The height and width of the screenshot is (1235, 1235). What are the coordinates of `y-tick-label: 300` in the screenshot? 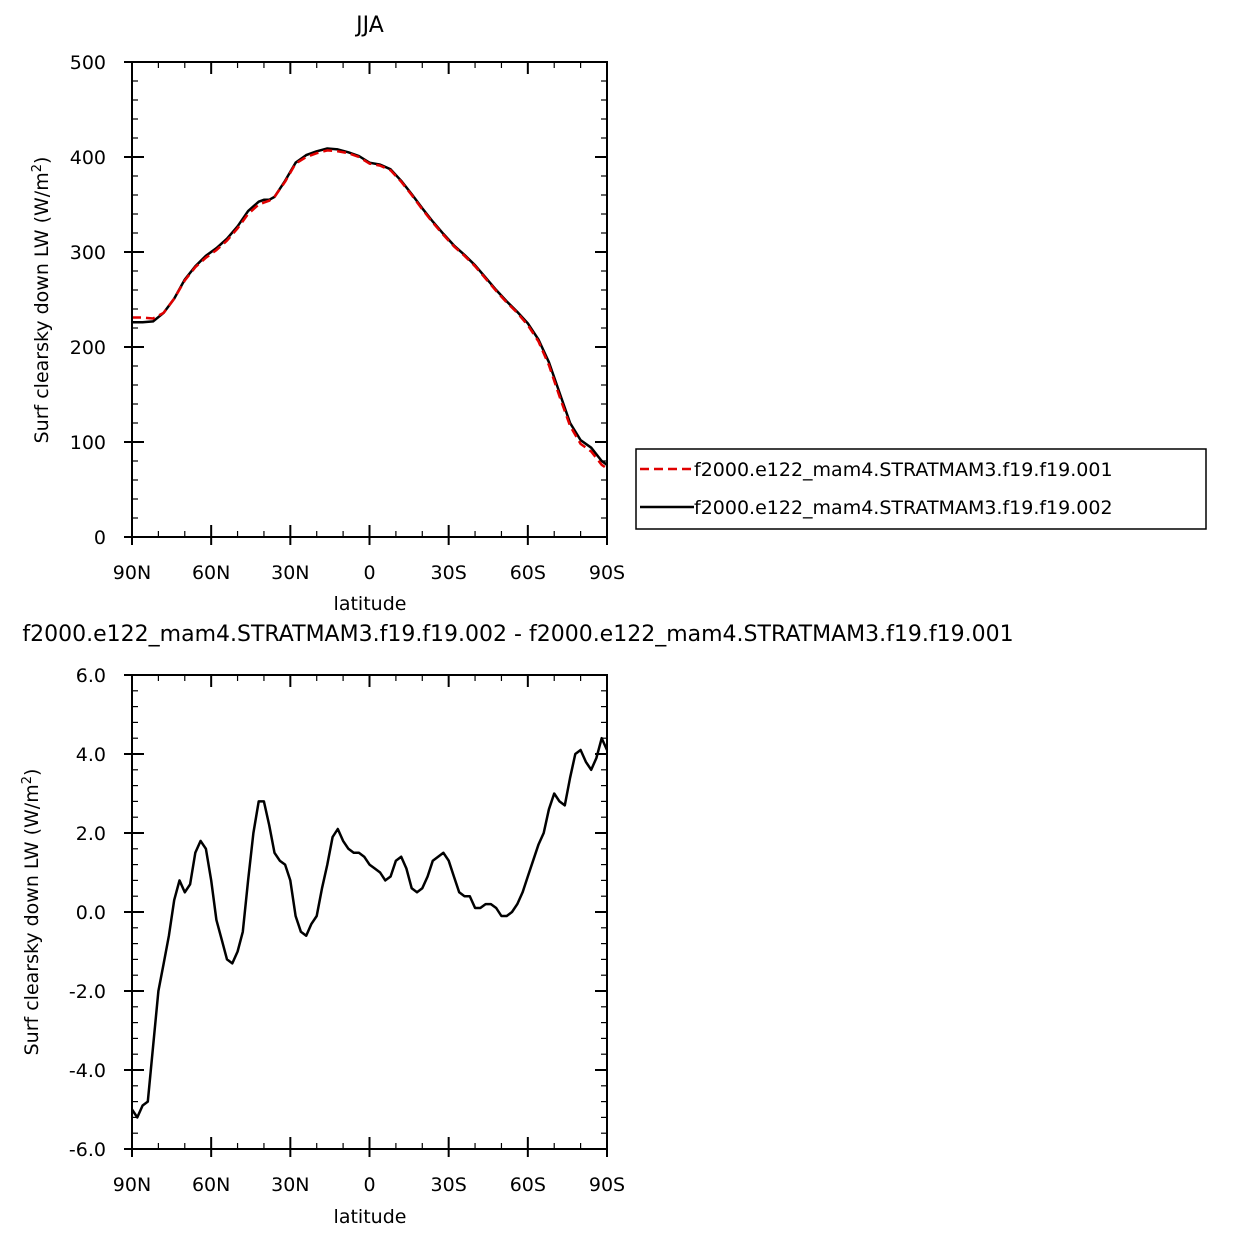 It's located at (88, 253).